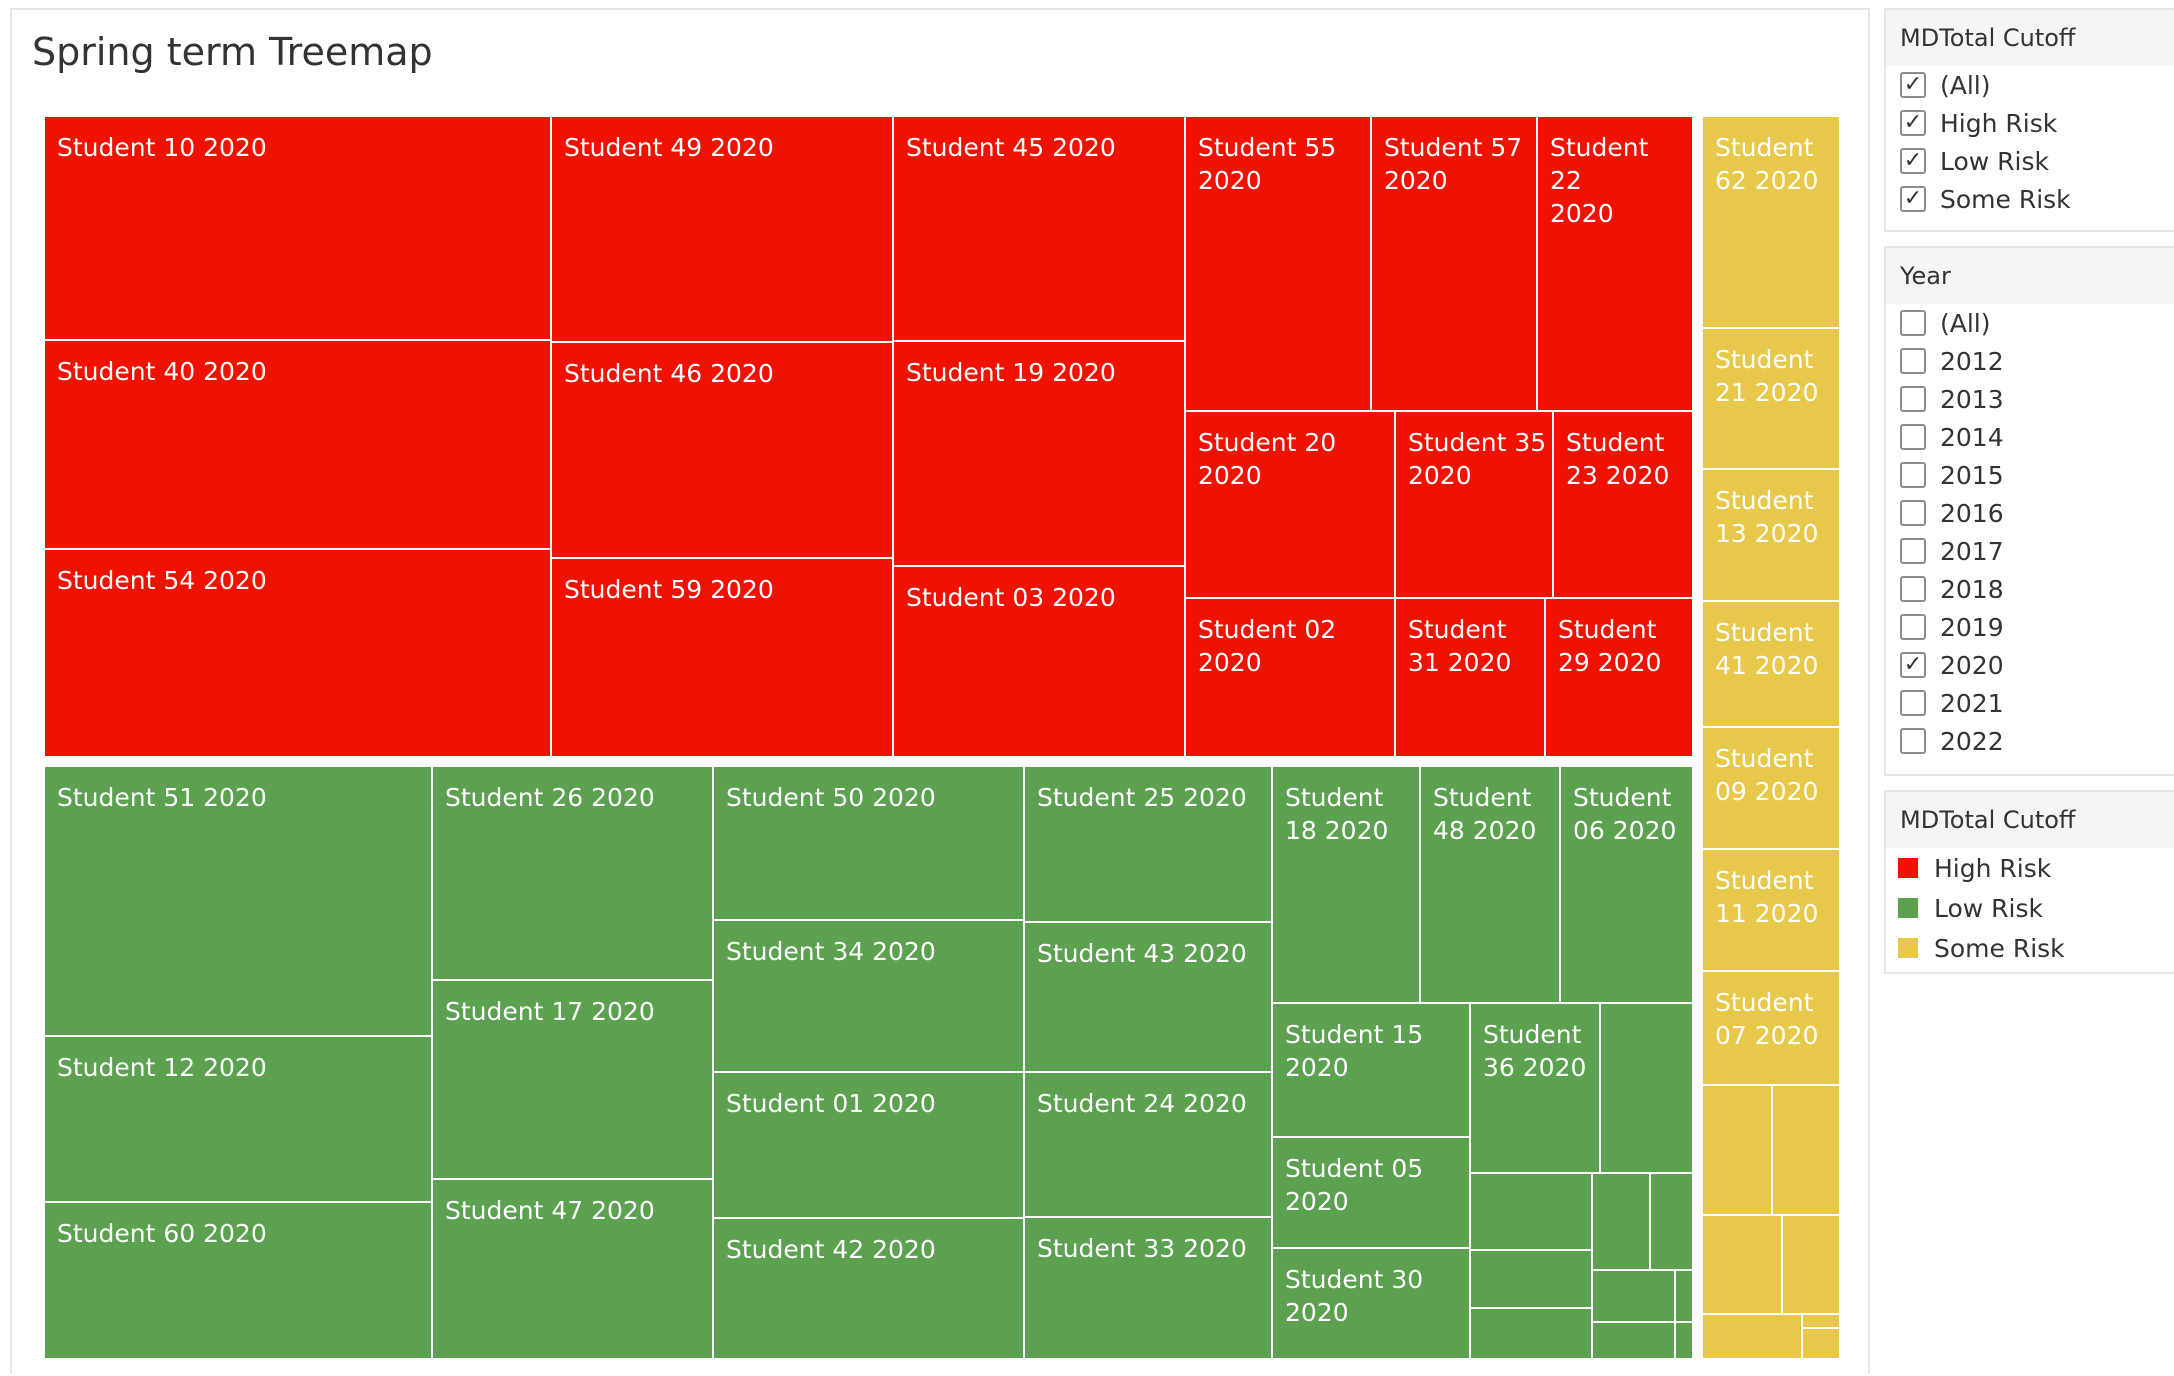 The height and width of the screenshot is (1376, 2174). Describe the element at coordinates (1771, 1028) in the screenshot. I see `treemap-tile: Student 07 2020` at that location.